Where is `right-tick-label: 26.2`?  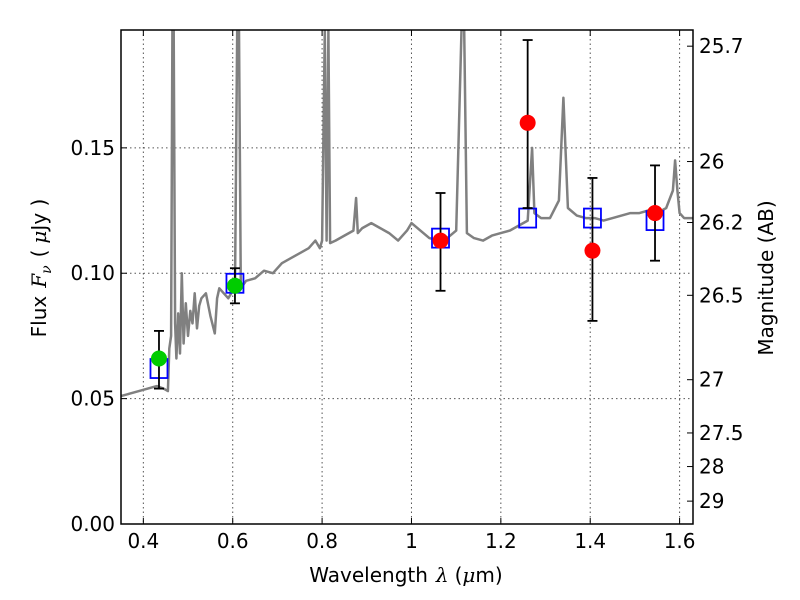
right-tick-label: 26.2 is located at coordinates (721, 223).